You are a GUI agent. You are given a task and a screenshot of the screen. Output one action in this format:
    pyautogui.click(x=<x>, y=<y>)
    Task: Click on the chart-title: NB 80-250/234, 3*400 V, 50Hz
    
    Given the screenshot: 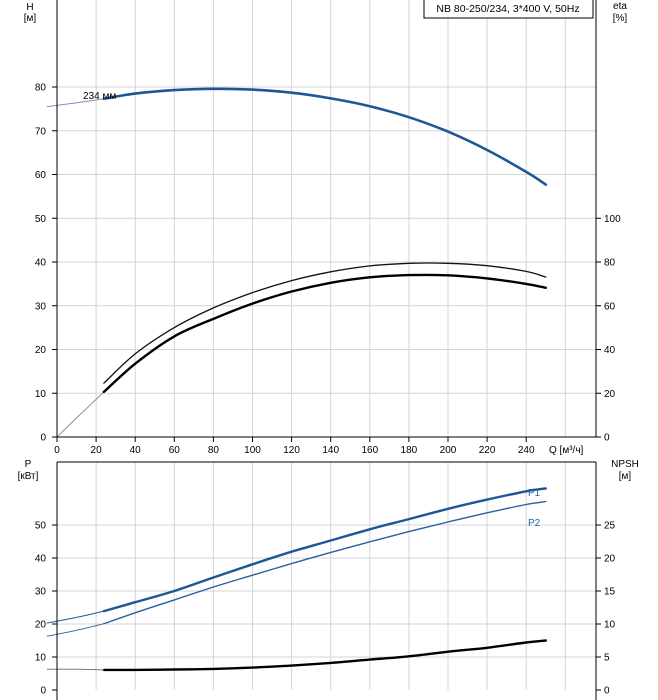 What is the action you would take?
    pyautogui.click(x=507, y=9)
    